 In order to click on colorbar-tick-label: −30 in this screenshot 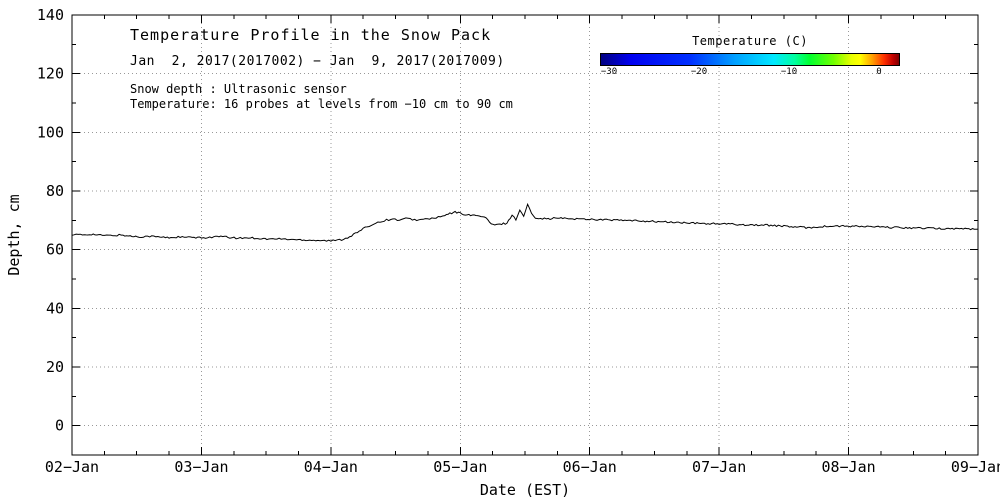, I will do `click(609, 72)`.